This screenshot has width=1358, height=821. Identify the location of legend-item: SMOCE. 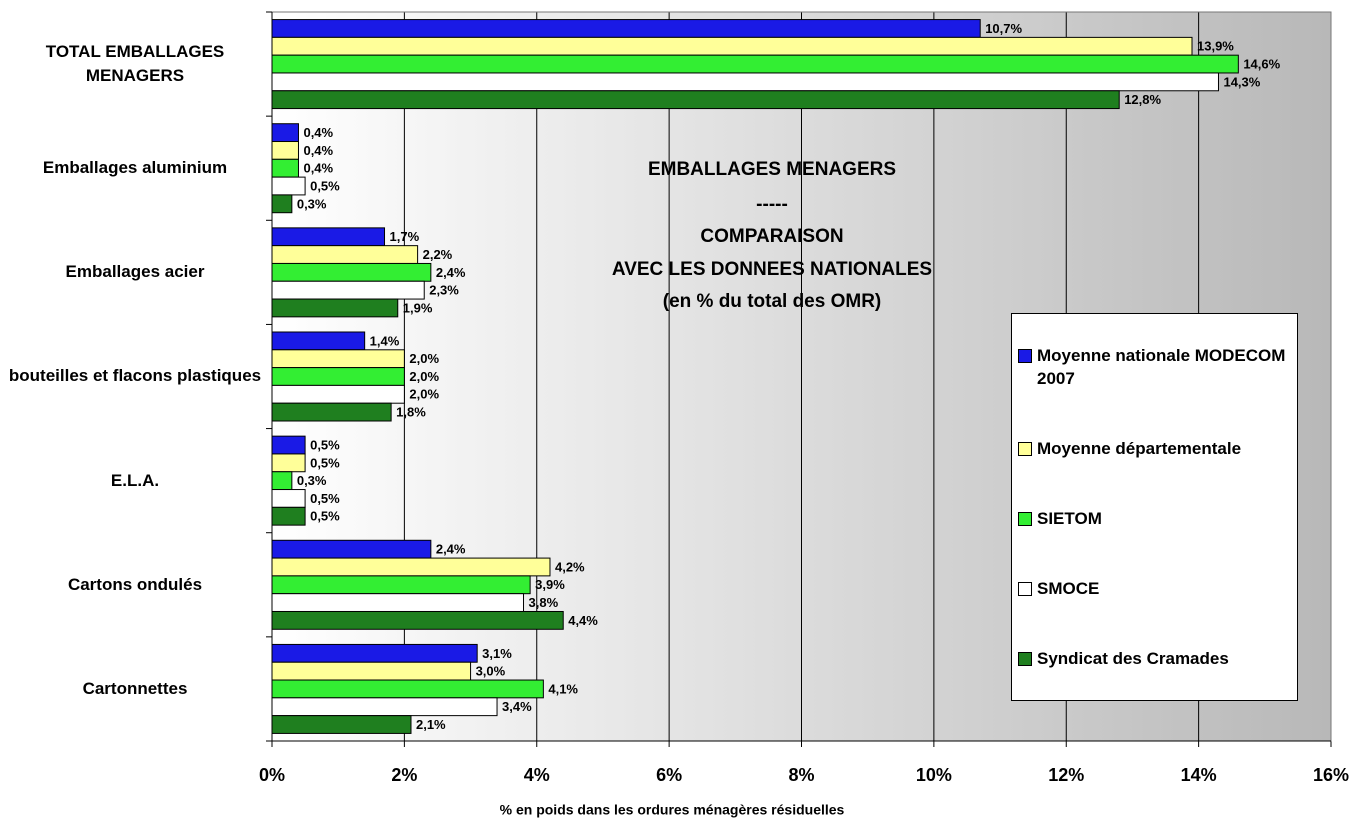
(1154, 588).